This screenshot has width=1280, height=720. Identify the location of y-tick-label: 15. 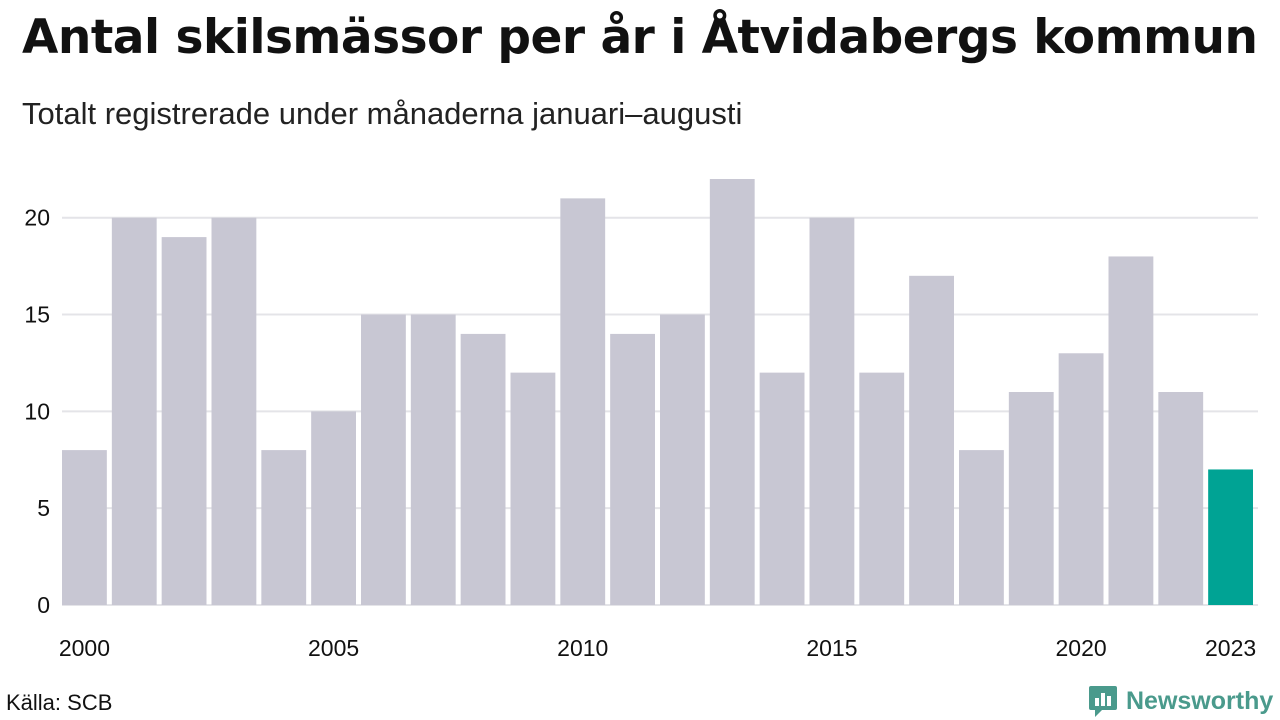
(37, 315).